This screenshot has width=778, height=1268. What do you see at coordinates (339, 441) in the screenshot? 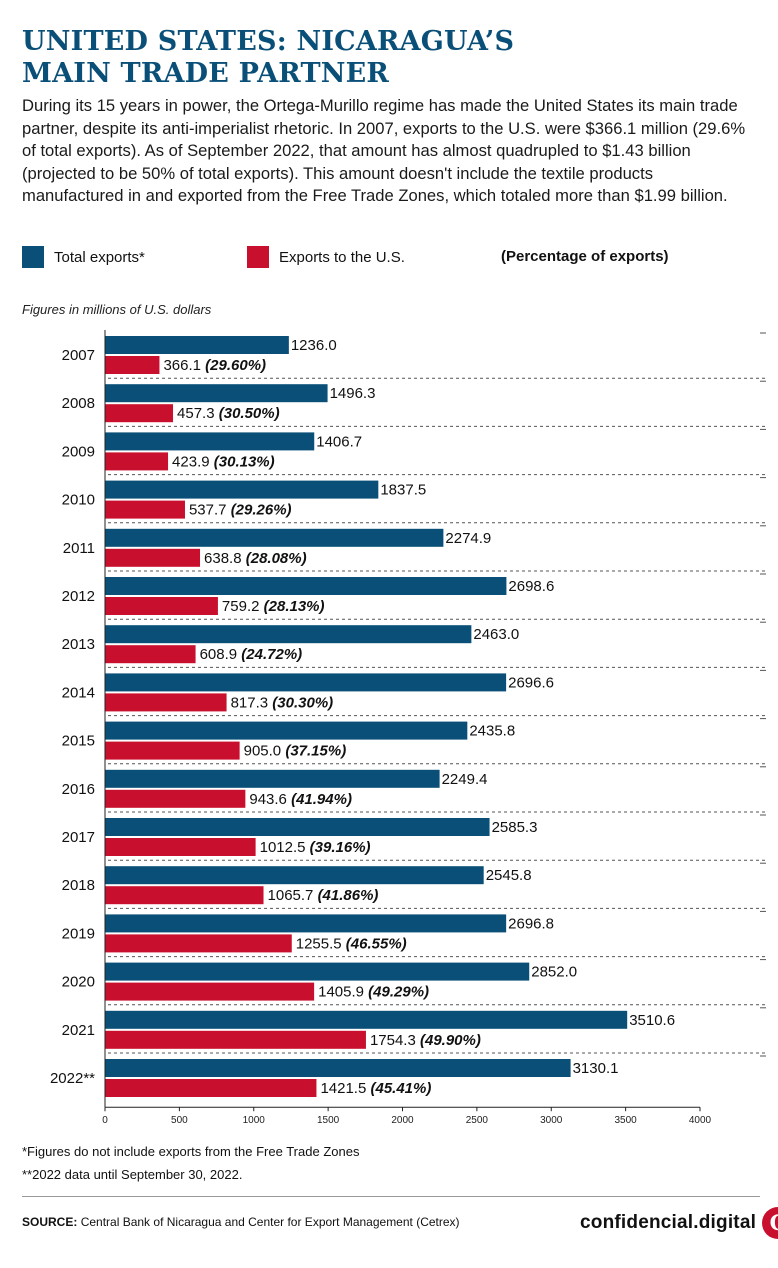
I see `value-label-total: 1406.7` at bounding box center [339, 441].